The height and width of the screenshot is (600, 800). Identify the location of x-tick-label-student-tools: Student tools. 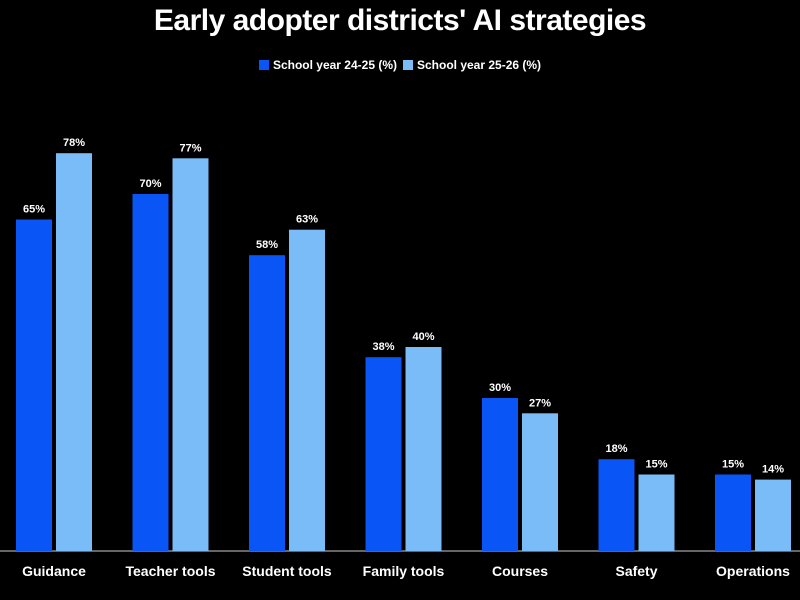
(287, 571).